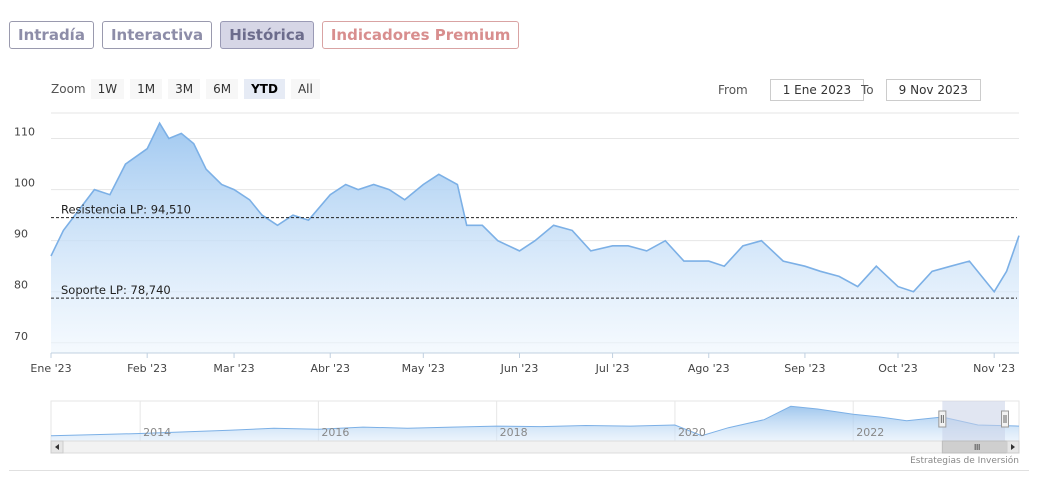 This screenshot has height=478, width=1038. What do you see at coordinates (423, 368) in the screenshot?
I see `x-tick-label: May '23` at bounding box center [423, 368].